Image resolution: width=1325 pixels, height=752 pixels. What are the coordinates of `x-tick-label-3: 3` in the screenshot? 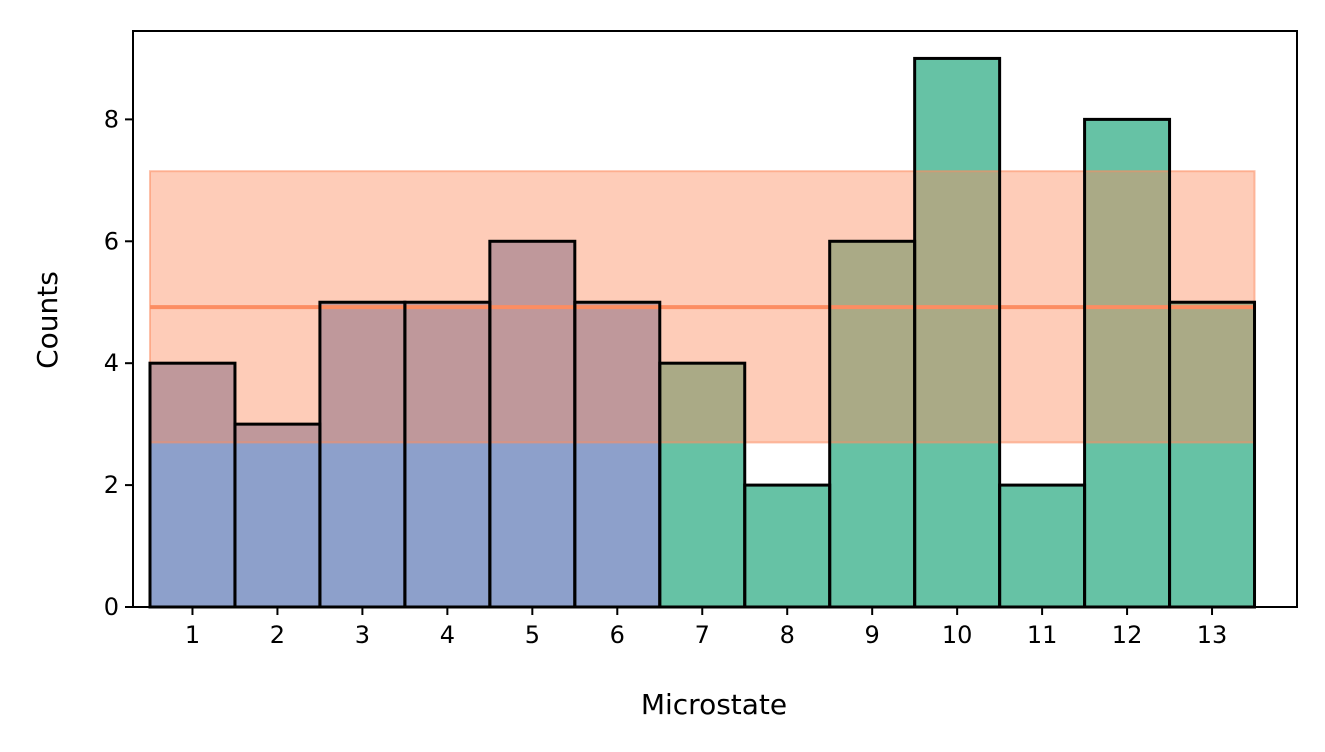 It's located at (362, 635).